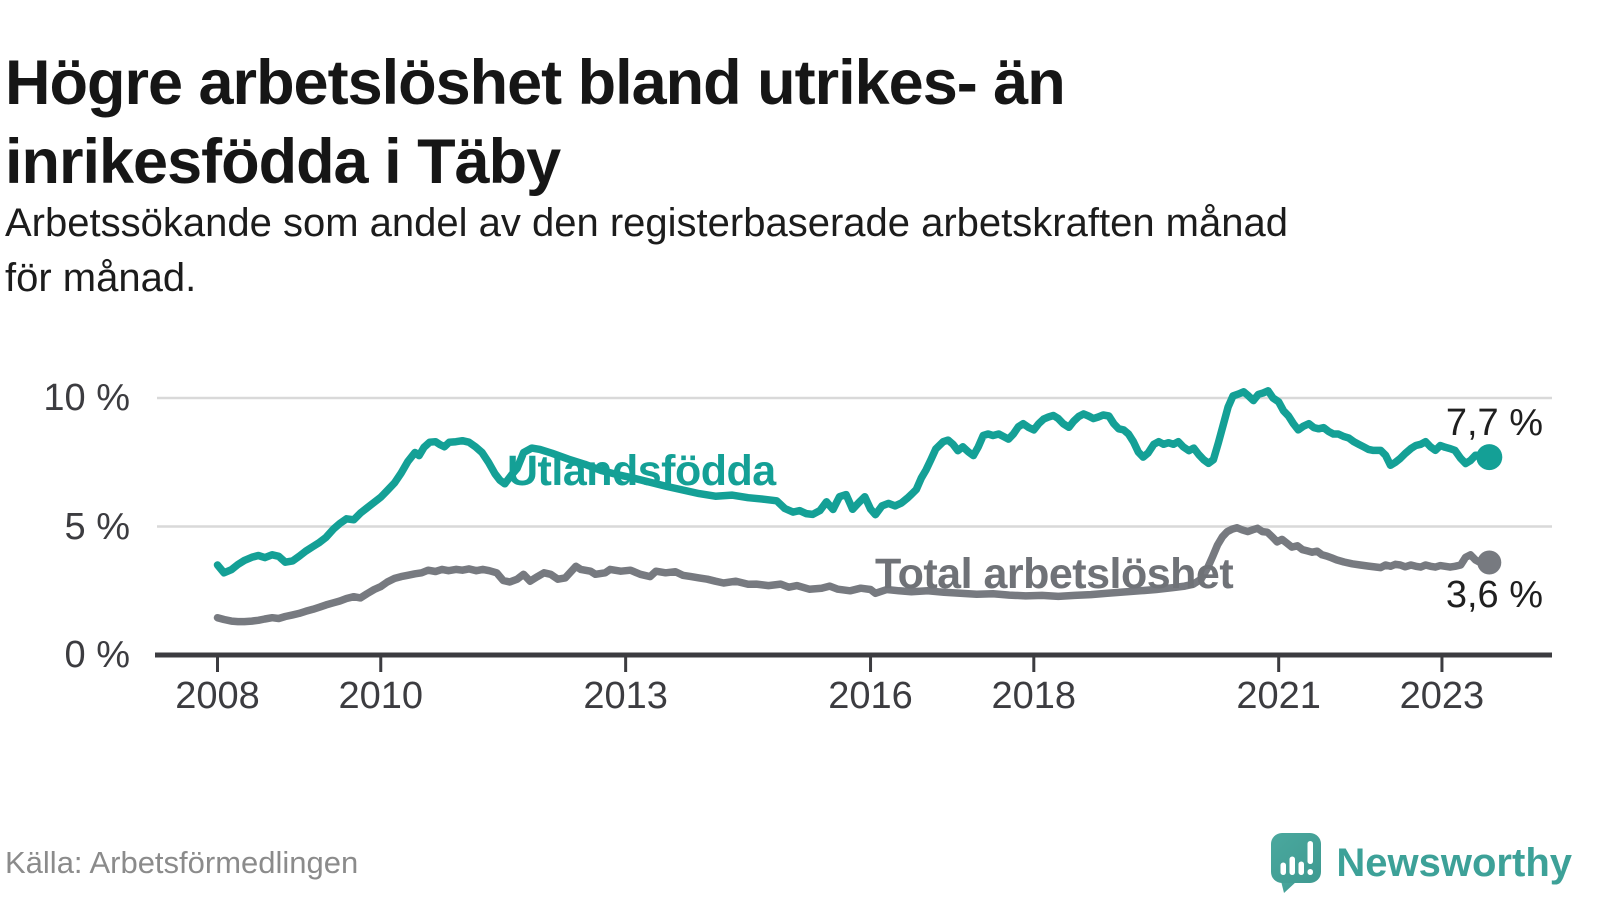 This screenshot has height=900, width=1600. Describe the element at coordinates (1489, 562) in the screenshot. I see `end-dot-total-arbetsloshet` at that location.